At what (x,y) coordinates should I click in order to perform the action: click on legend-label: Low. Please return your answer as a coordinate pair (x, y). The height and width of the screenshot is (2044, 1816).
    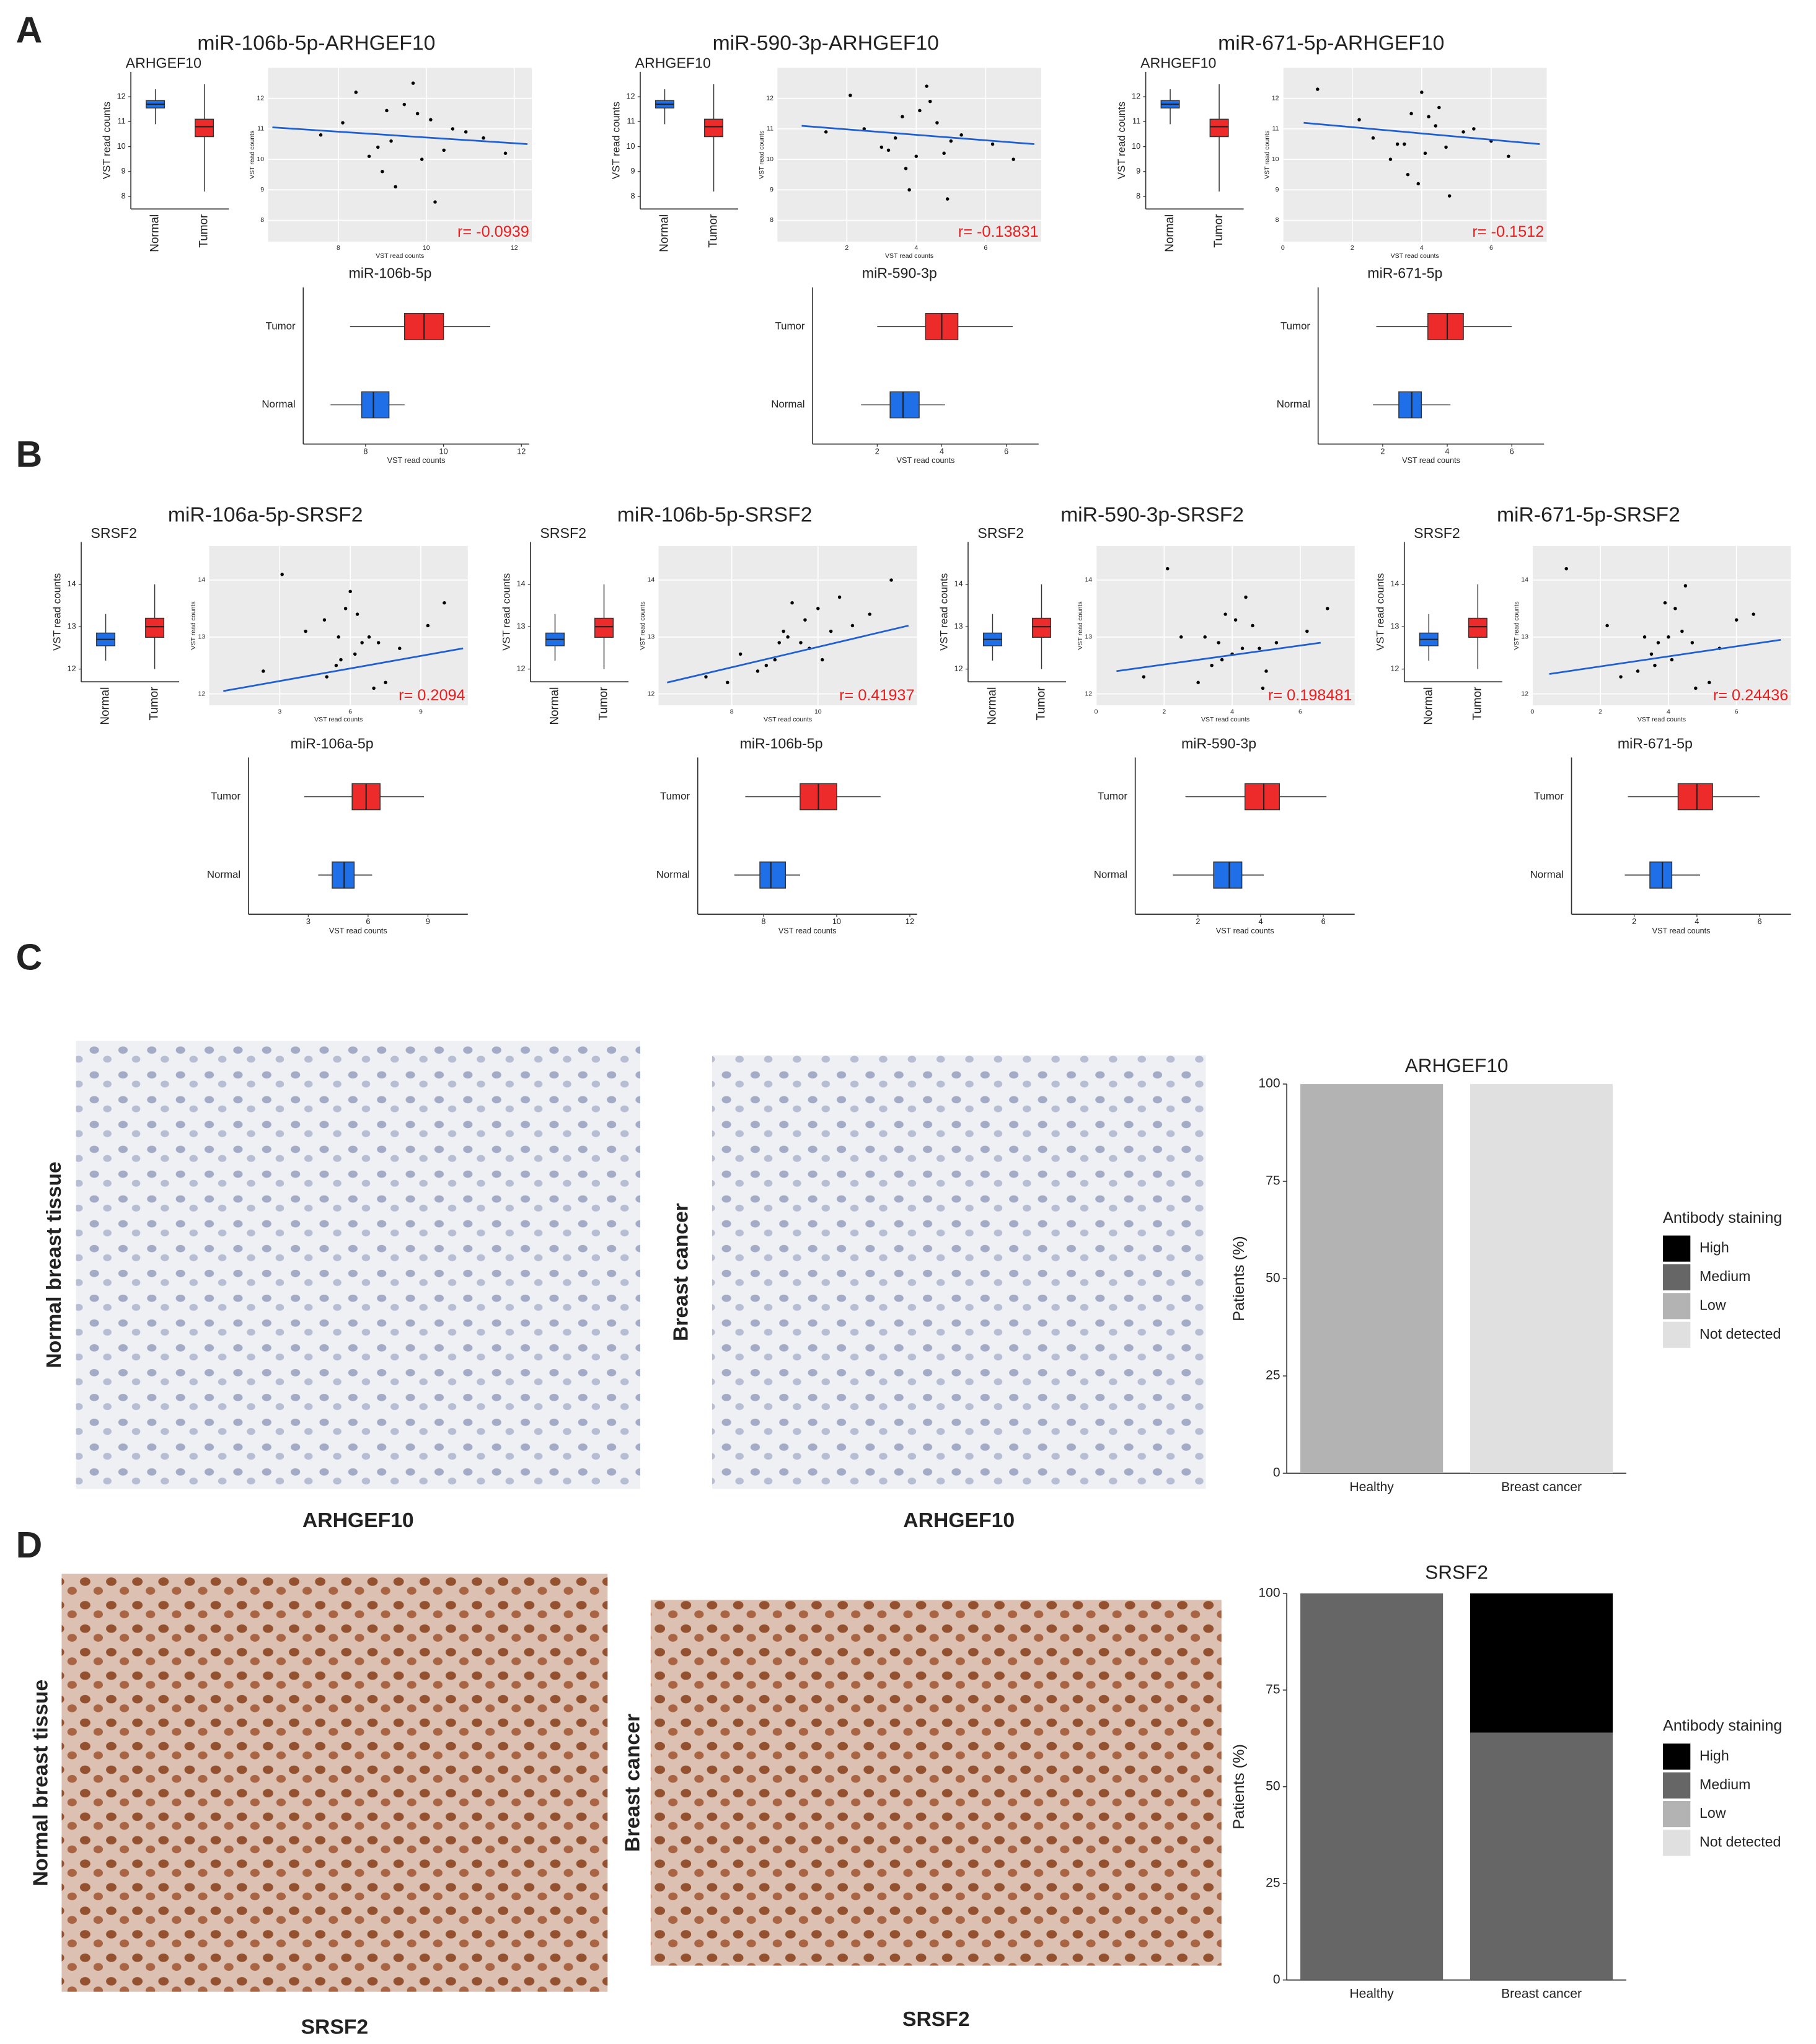
    Looking at the image, I should click on (1712, 1305).